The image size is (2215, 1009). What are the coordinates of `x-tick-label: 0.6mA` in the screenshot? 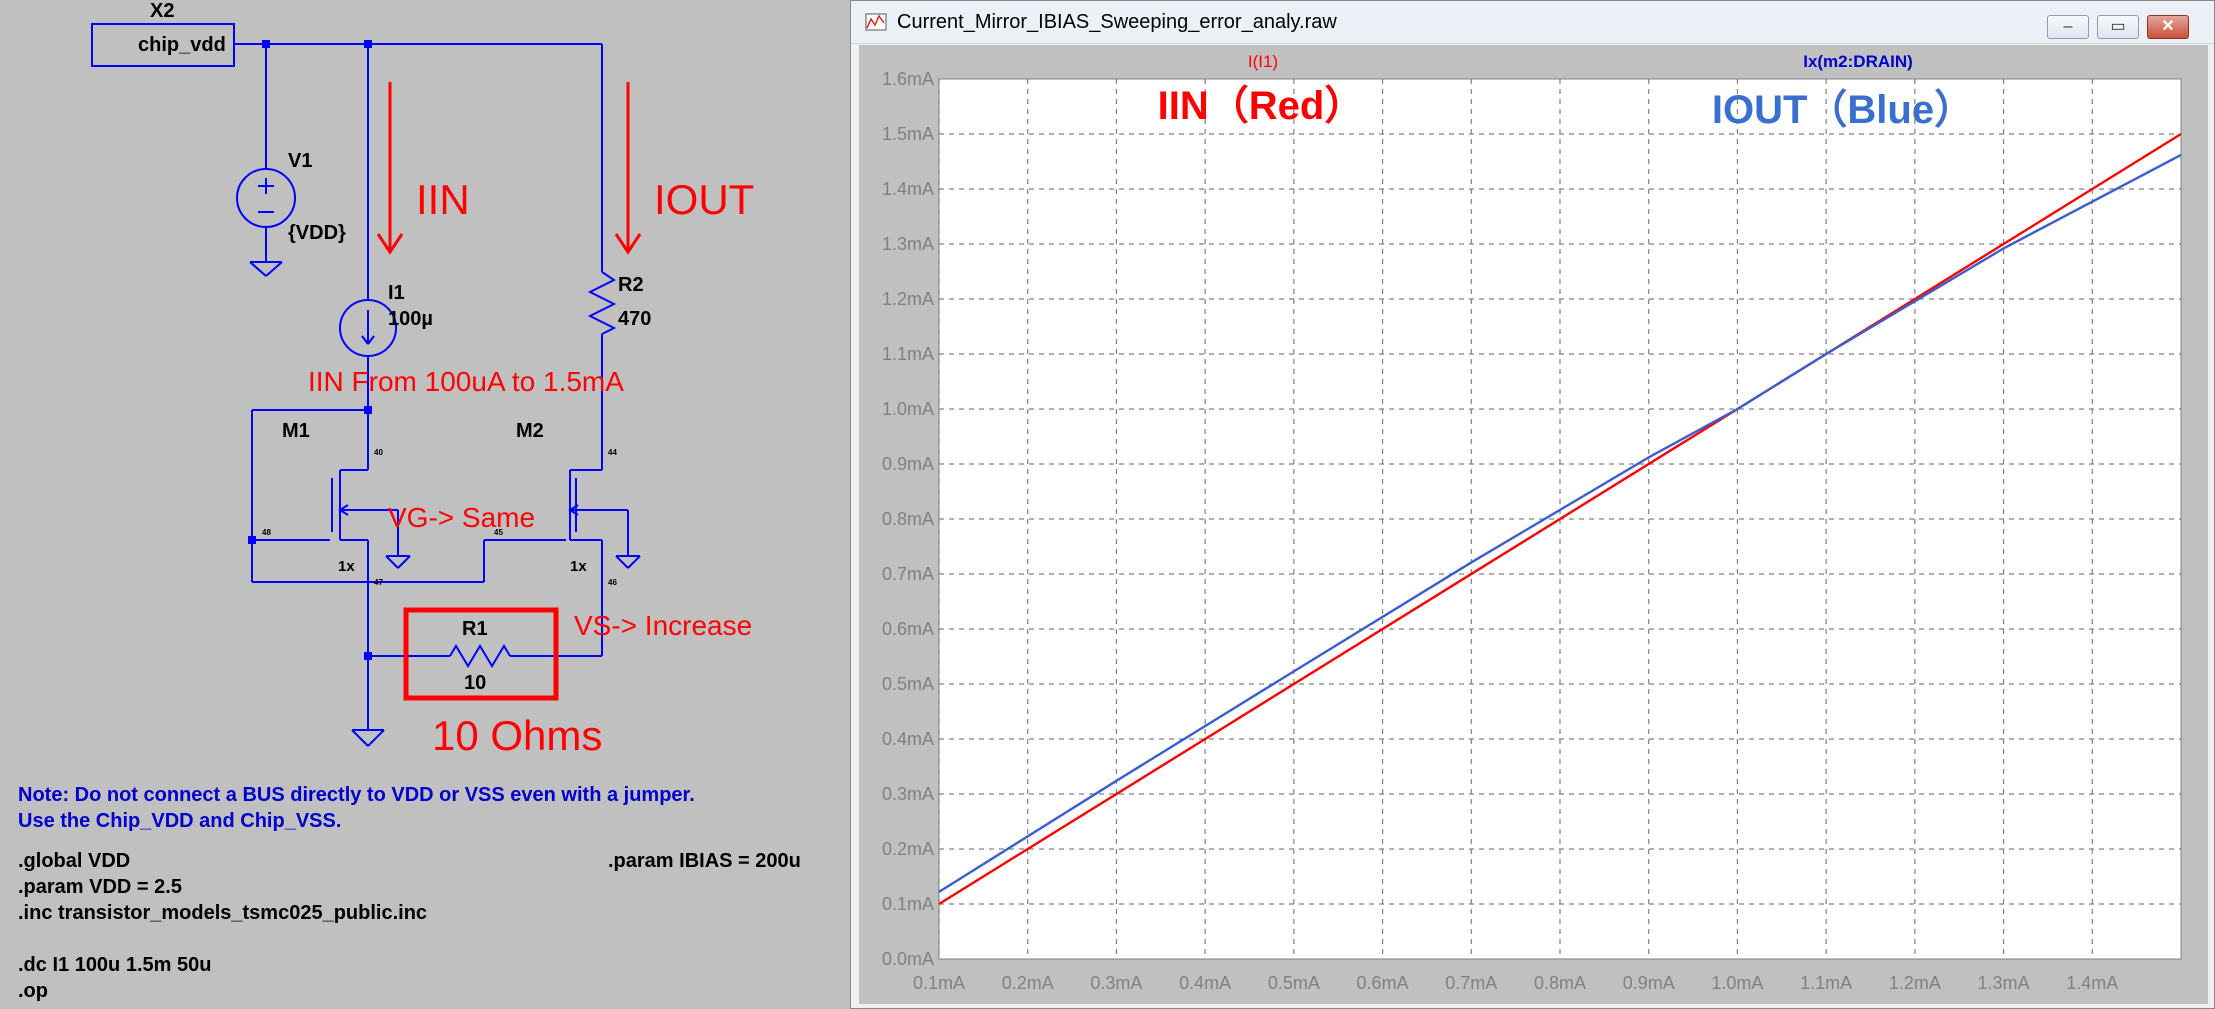 It's located at (1383, 983).